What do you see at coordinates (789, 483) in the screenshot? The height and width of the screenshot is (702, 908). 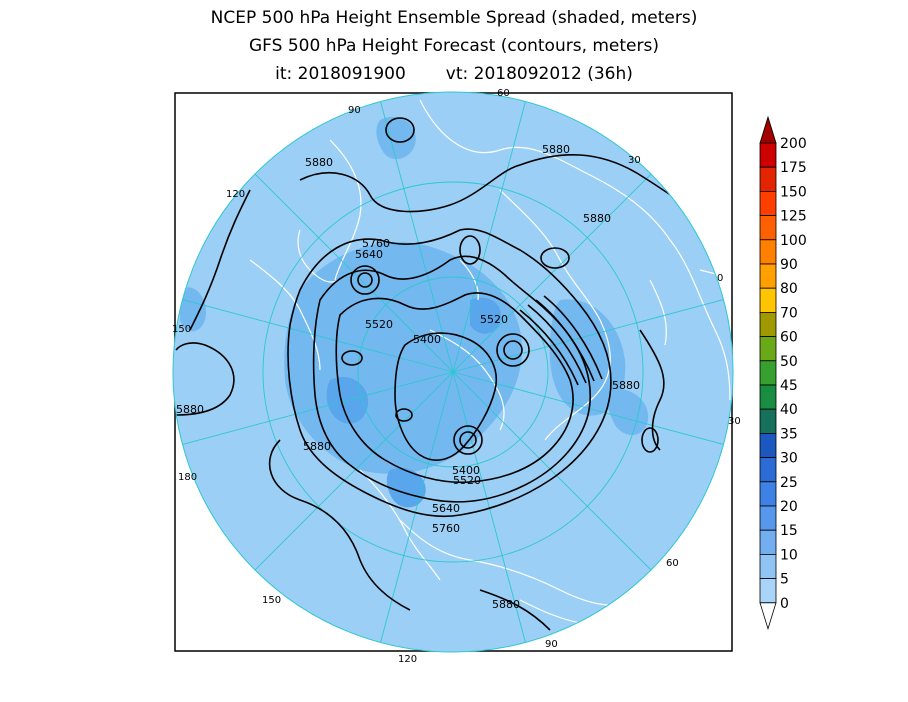 I see `colorbar-tick-label: 25` at bounding box center [789, 483].